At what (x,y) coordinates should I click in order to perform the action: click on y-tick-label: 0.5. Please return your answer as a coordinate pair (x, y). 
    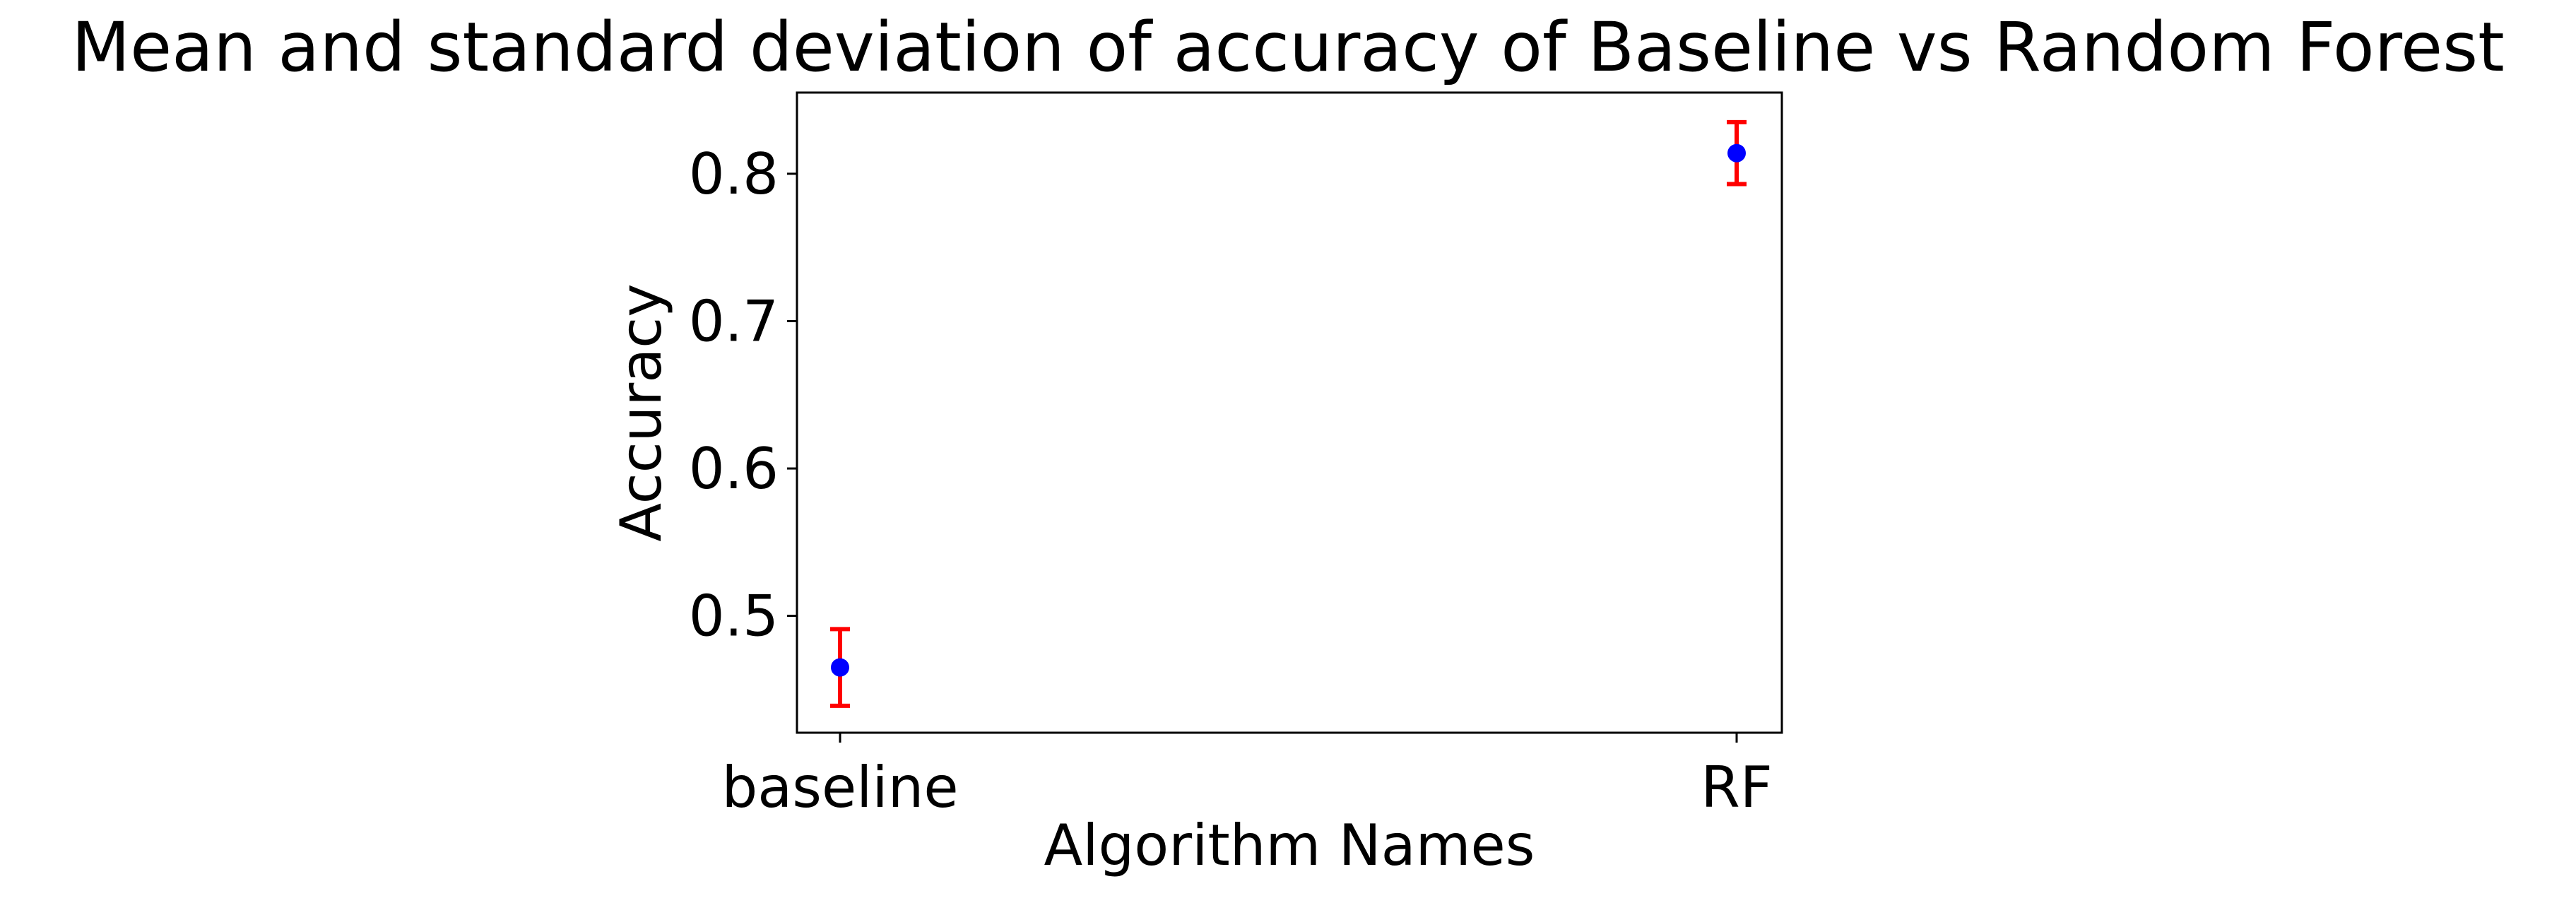
    Looking at the image, I should click on (734, 616).